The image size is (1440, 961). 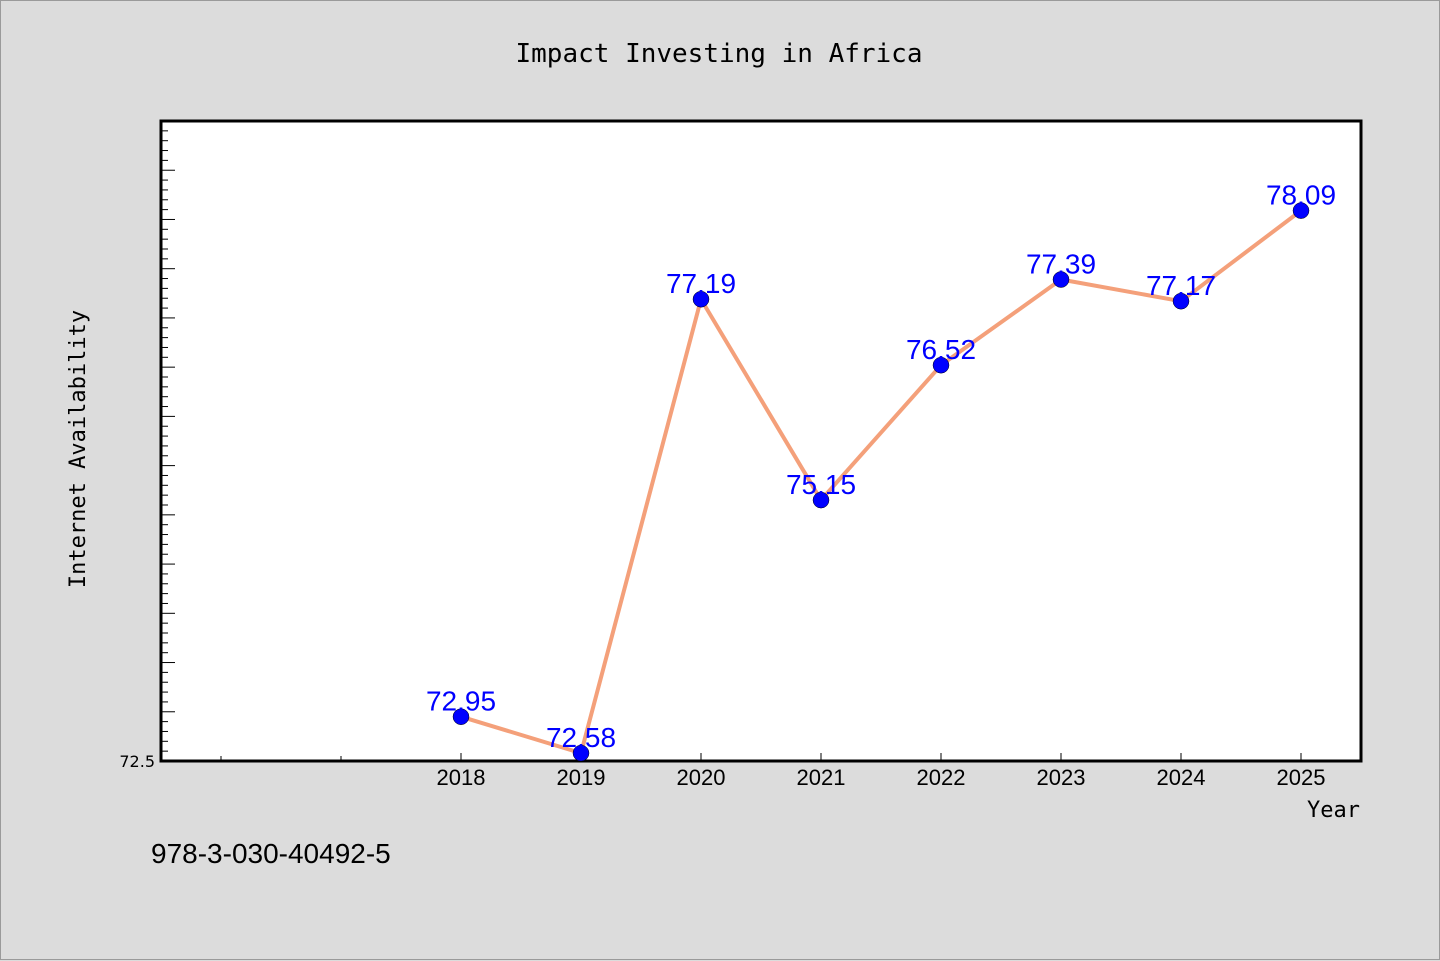 What do you see at coordinates (78, 449) in the screenshot?
I see `y-axis-label: Internet Availability` at bounding box center [78, 449].